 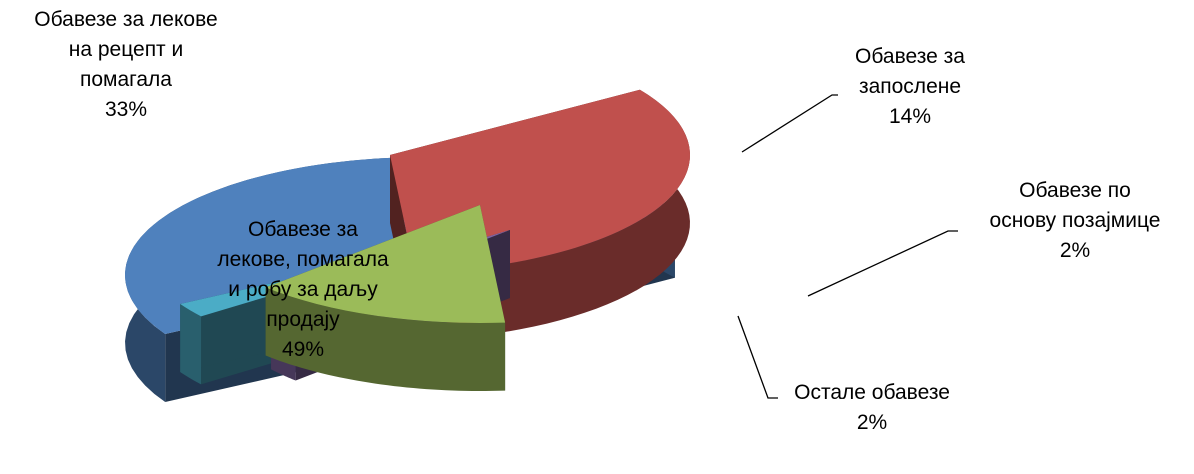 What do you see at coordinates (126, 19) in the screenshot?
I see `slice-label-line: Обавезе за лекове` at bounding box center [126, 19].